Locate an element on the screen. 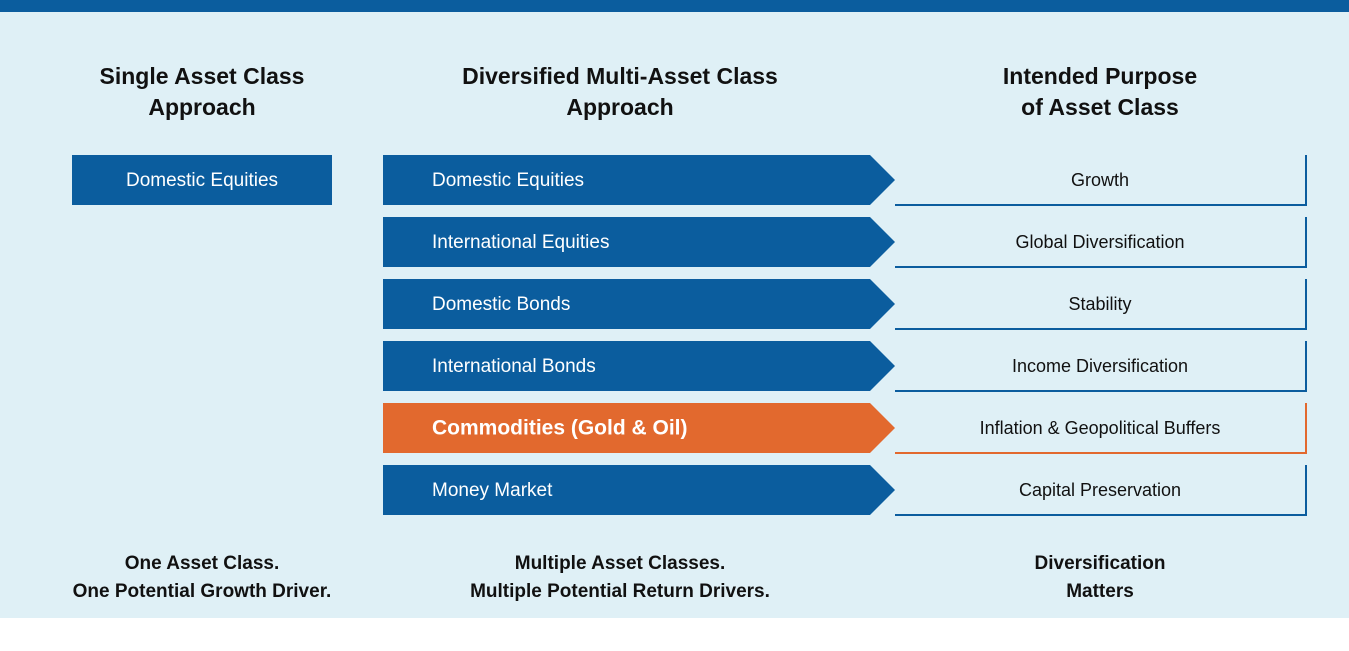 Image resolution: width=1349 pixels, height=651 pixels. single-box-label: Domestic Equities is located at coordinates (202, 180).